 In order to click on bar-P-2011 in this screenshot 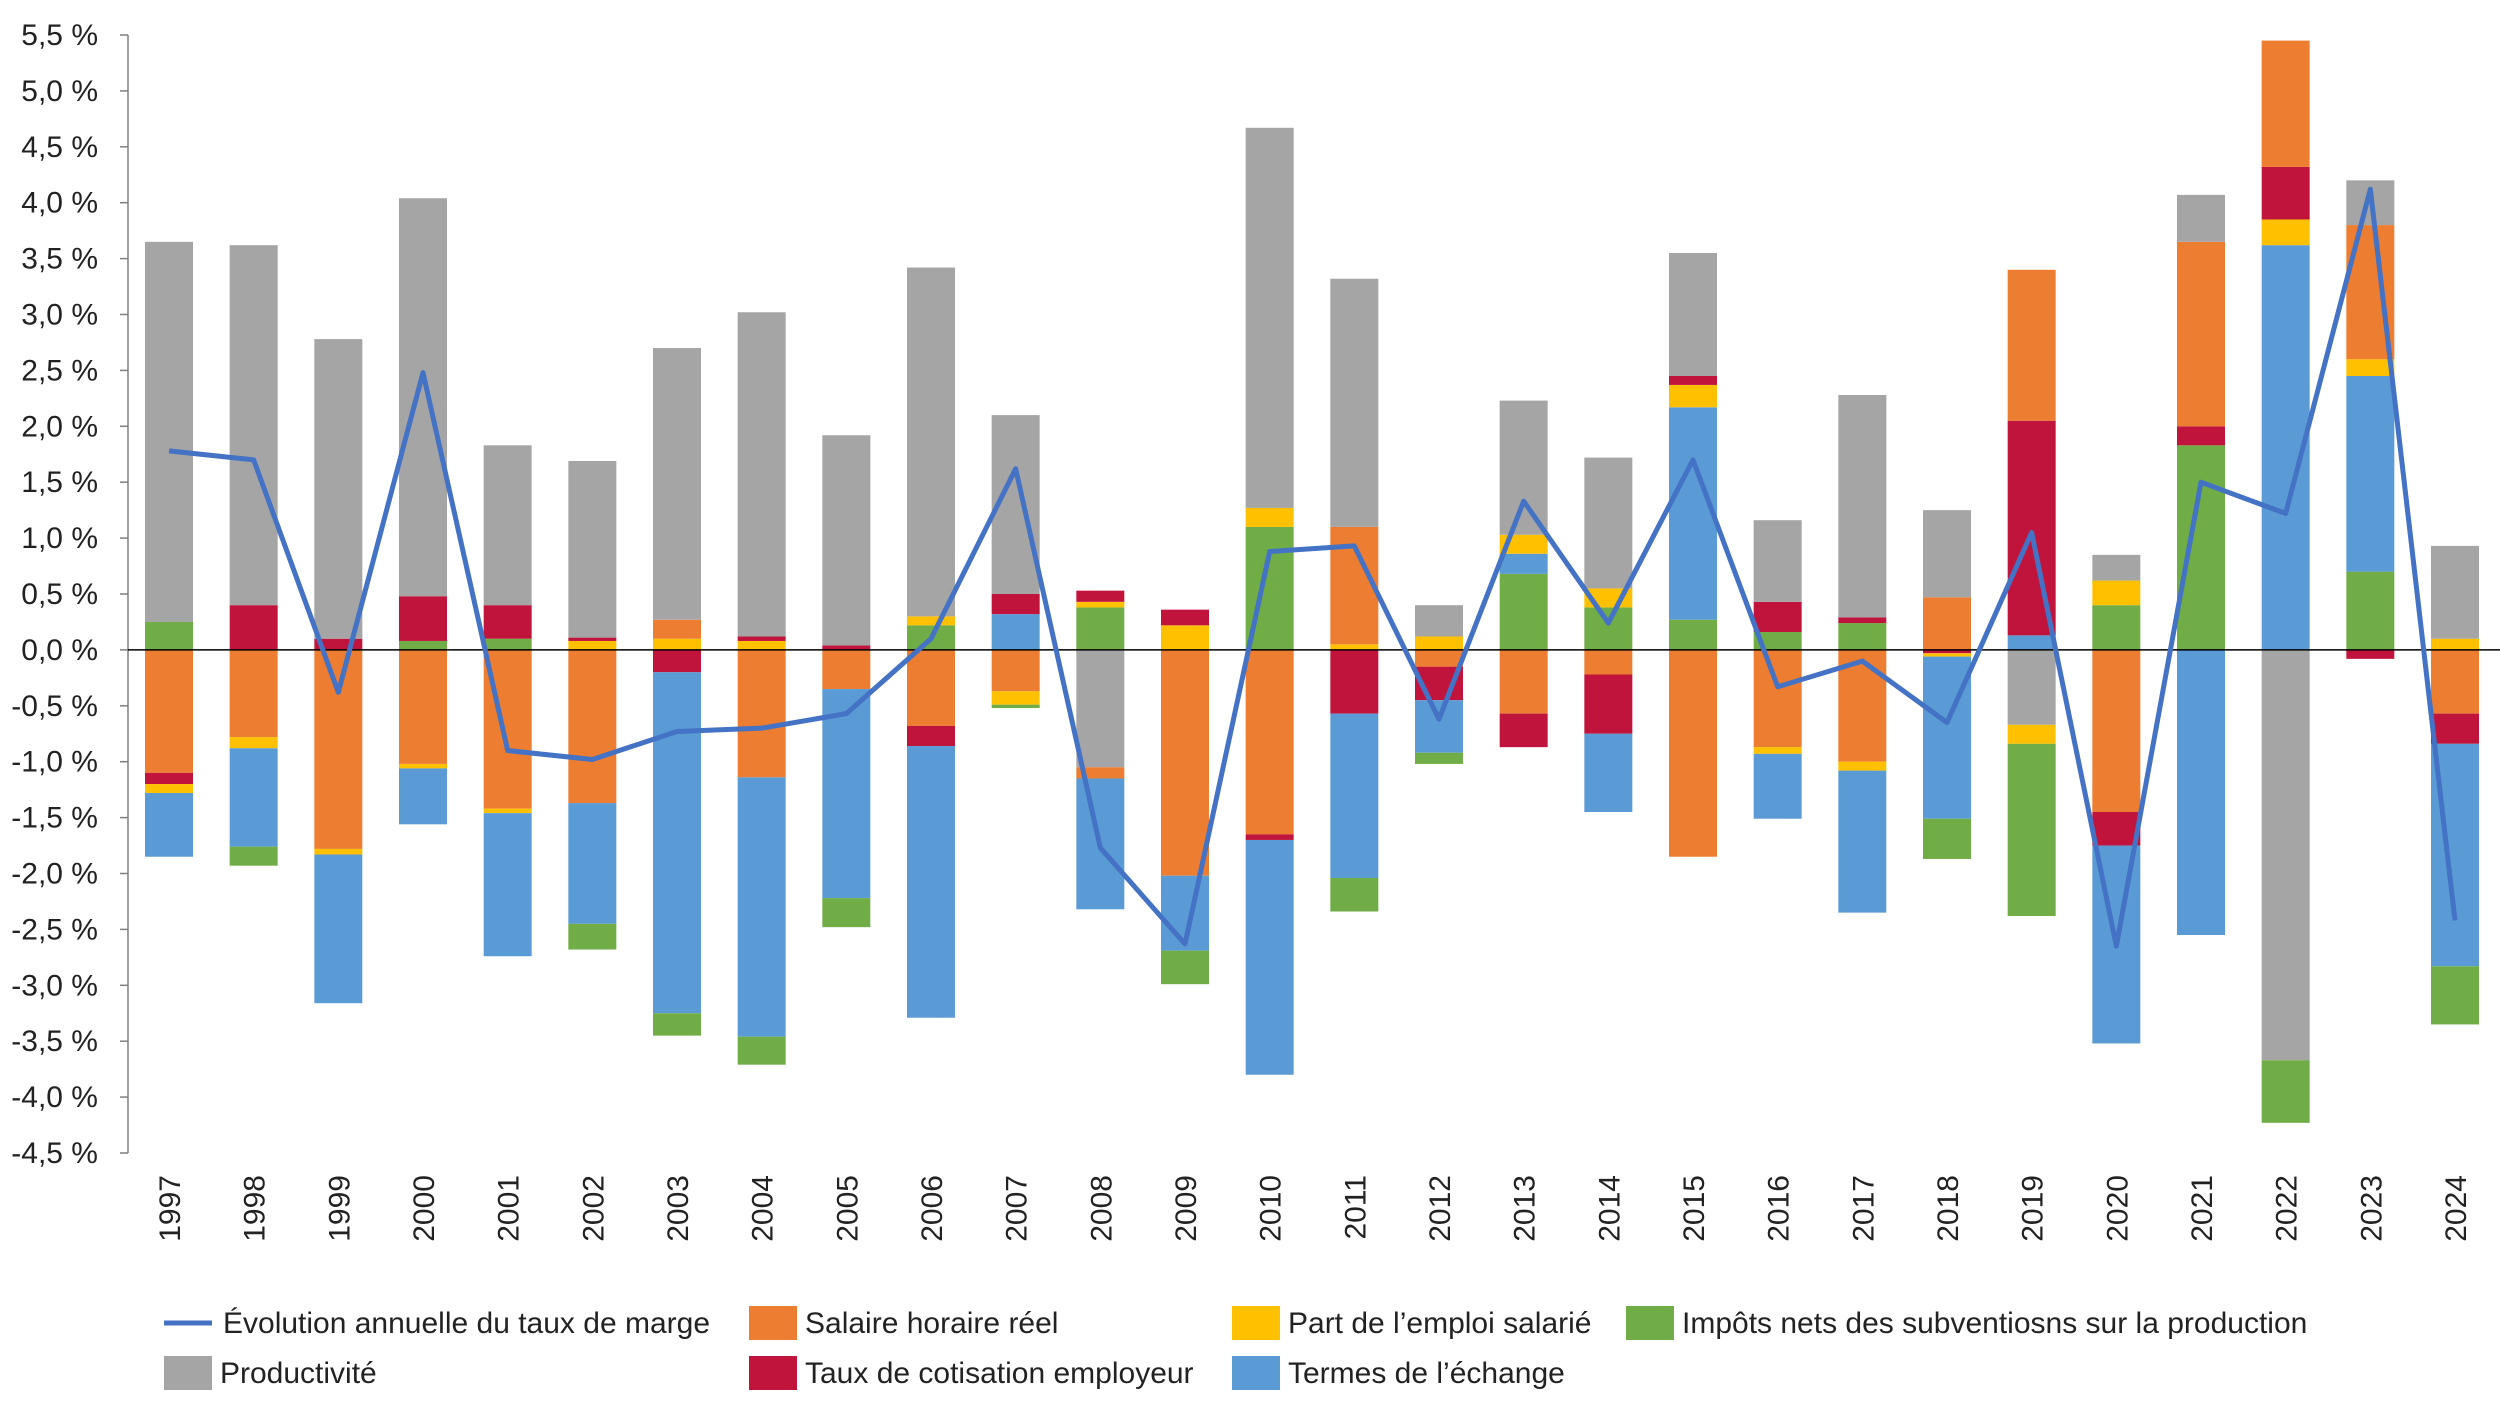, I will do `click(1354, 403)`.